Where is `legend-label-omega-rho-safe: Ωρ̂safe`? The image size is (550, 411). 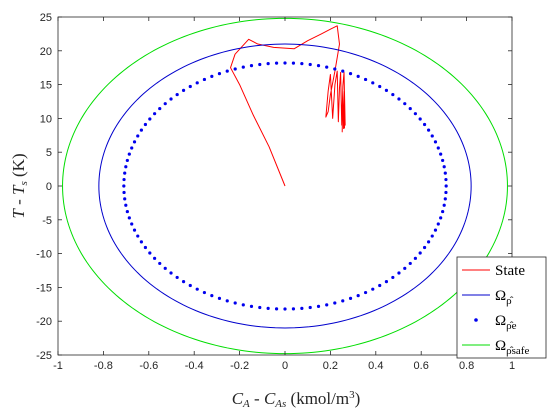
legend-label-omega-rho-safe: Ωρ̂safe is located at coordinates (512, 347).